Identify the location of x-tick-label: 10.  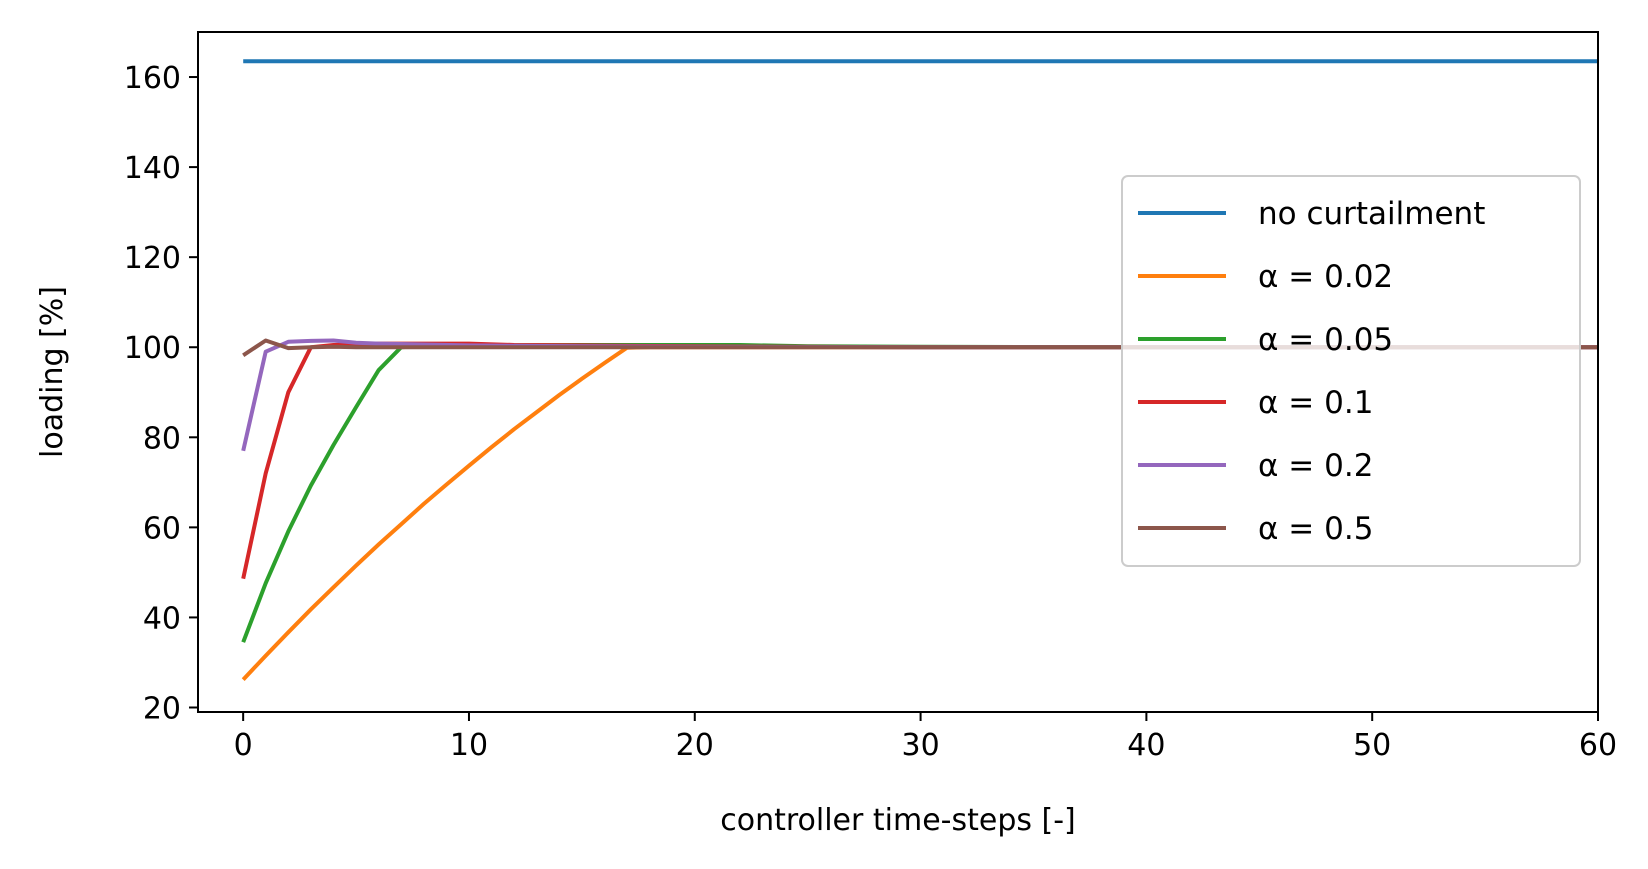
(469, 745).